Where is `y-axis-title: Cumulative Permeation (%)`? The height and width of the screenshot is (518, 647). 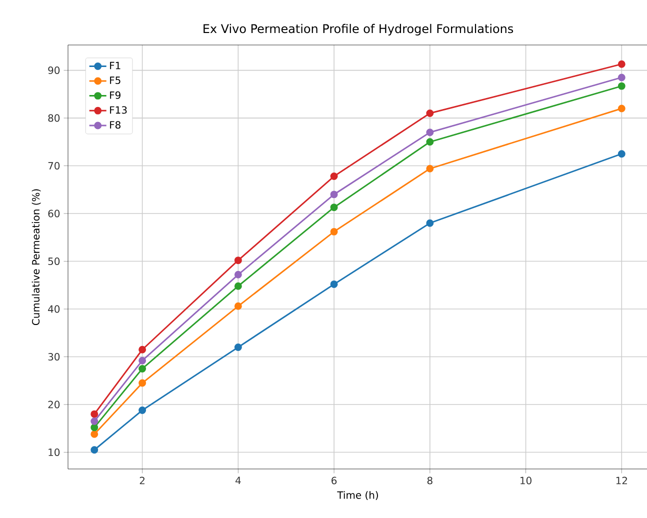
y-axis-title: Cumulative Permeation (%) is located at coordinates (36, 257).